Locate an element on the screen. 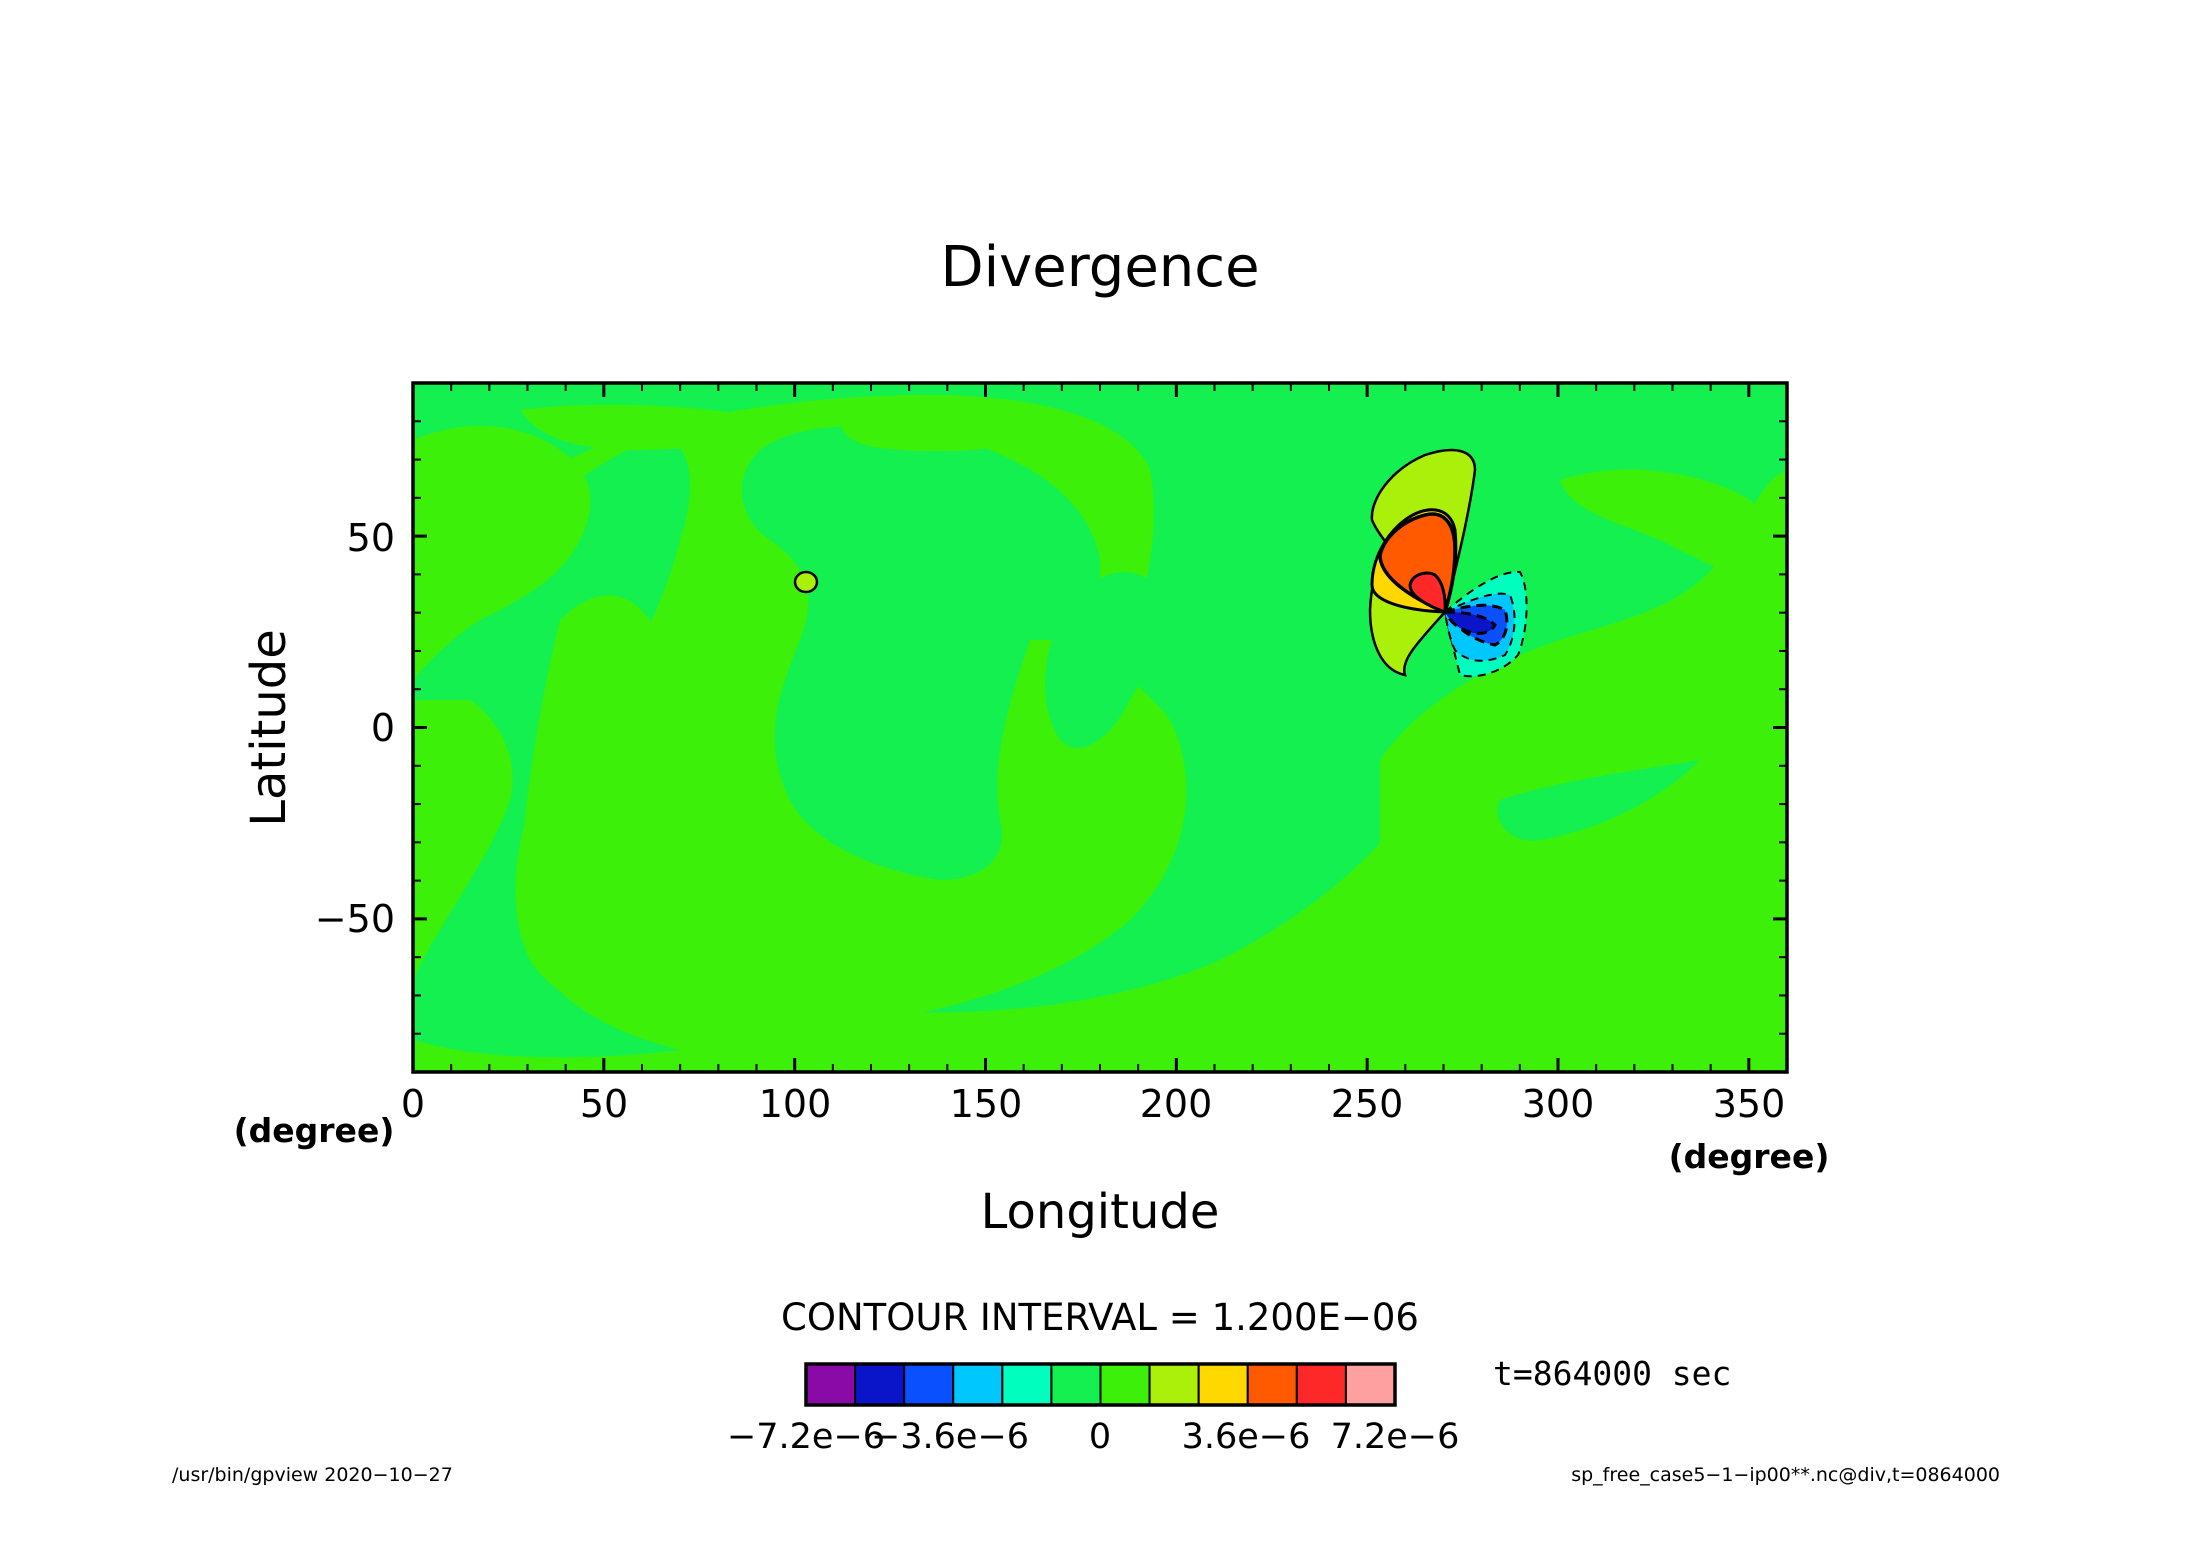 Image resolution: width=2188 pixels, height=1546 pixels. colorbar-frame is located at coordinates (1100, 1384).